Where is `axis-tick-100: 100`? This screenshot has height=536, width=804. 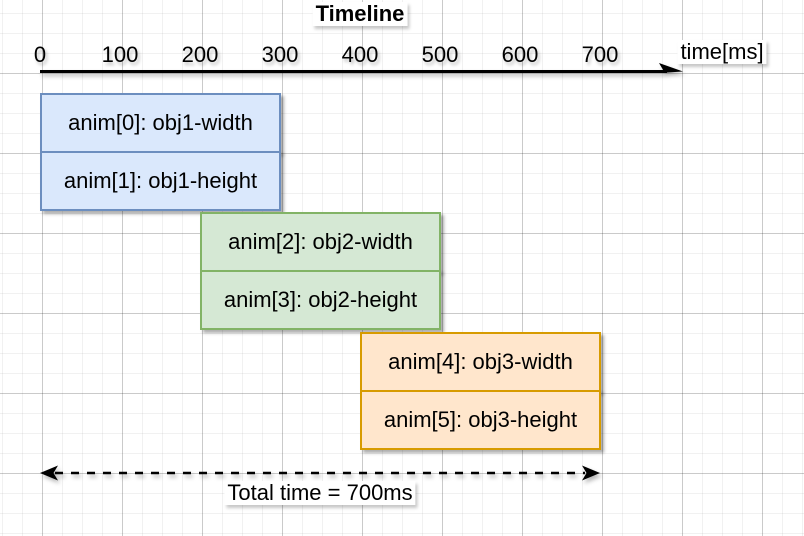
axis-tick-100: 100 is located at coordinates (120, 54).